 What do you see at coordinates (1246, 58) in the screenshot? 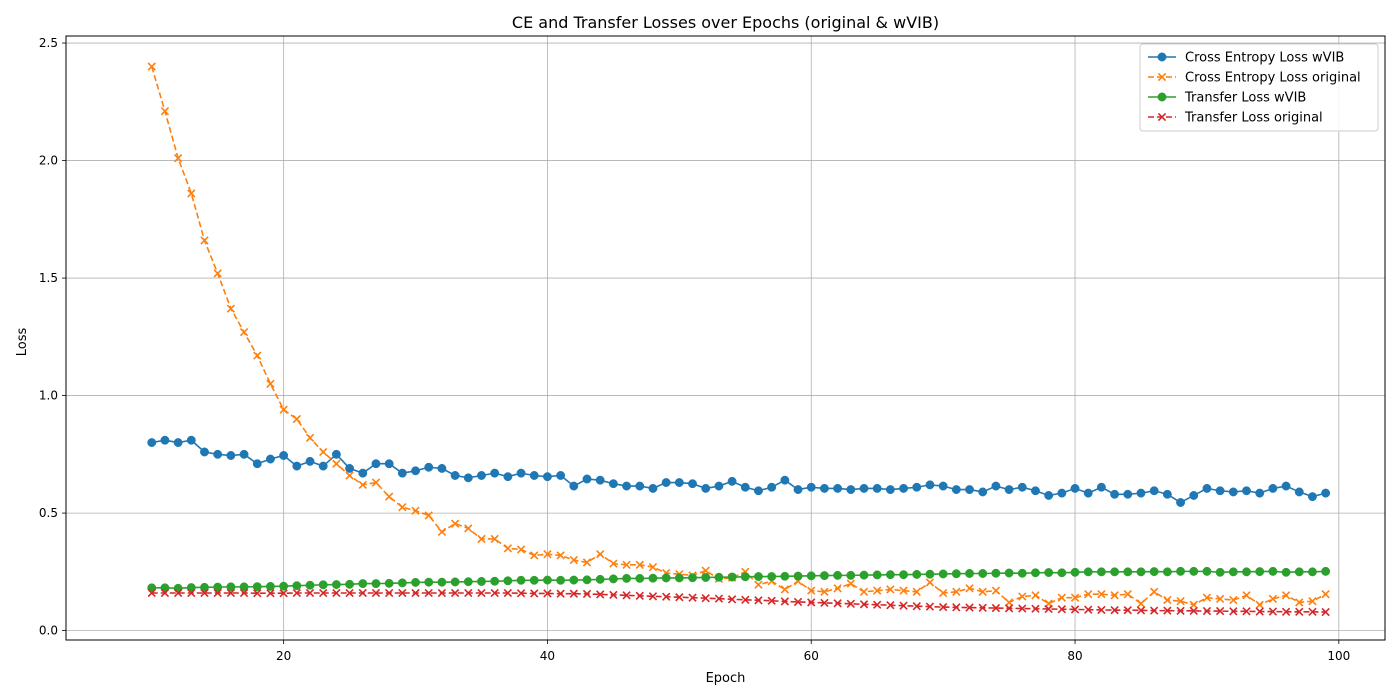
I see `legend-item: Cross Entropy Loss wVIB` at bounding box center [1246, 58].